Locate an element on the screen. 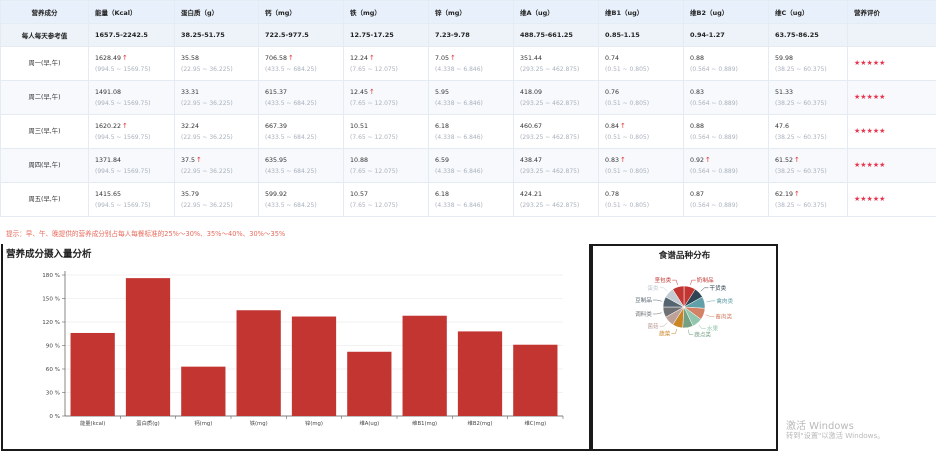  column-header: 营养成分 is located at coordinates (44, 12).